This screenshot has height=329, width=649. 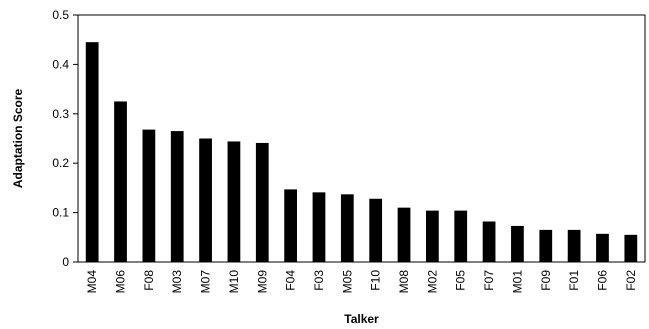 What do you see at coordinates (149, 195) in the screenshot?
I see `bar-f08` at bounding box center [149, 195].